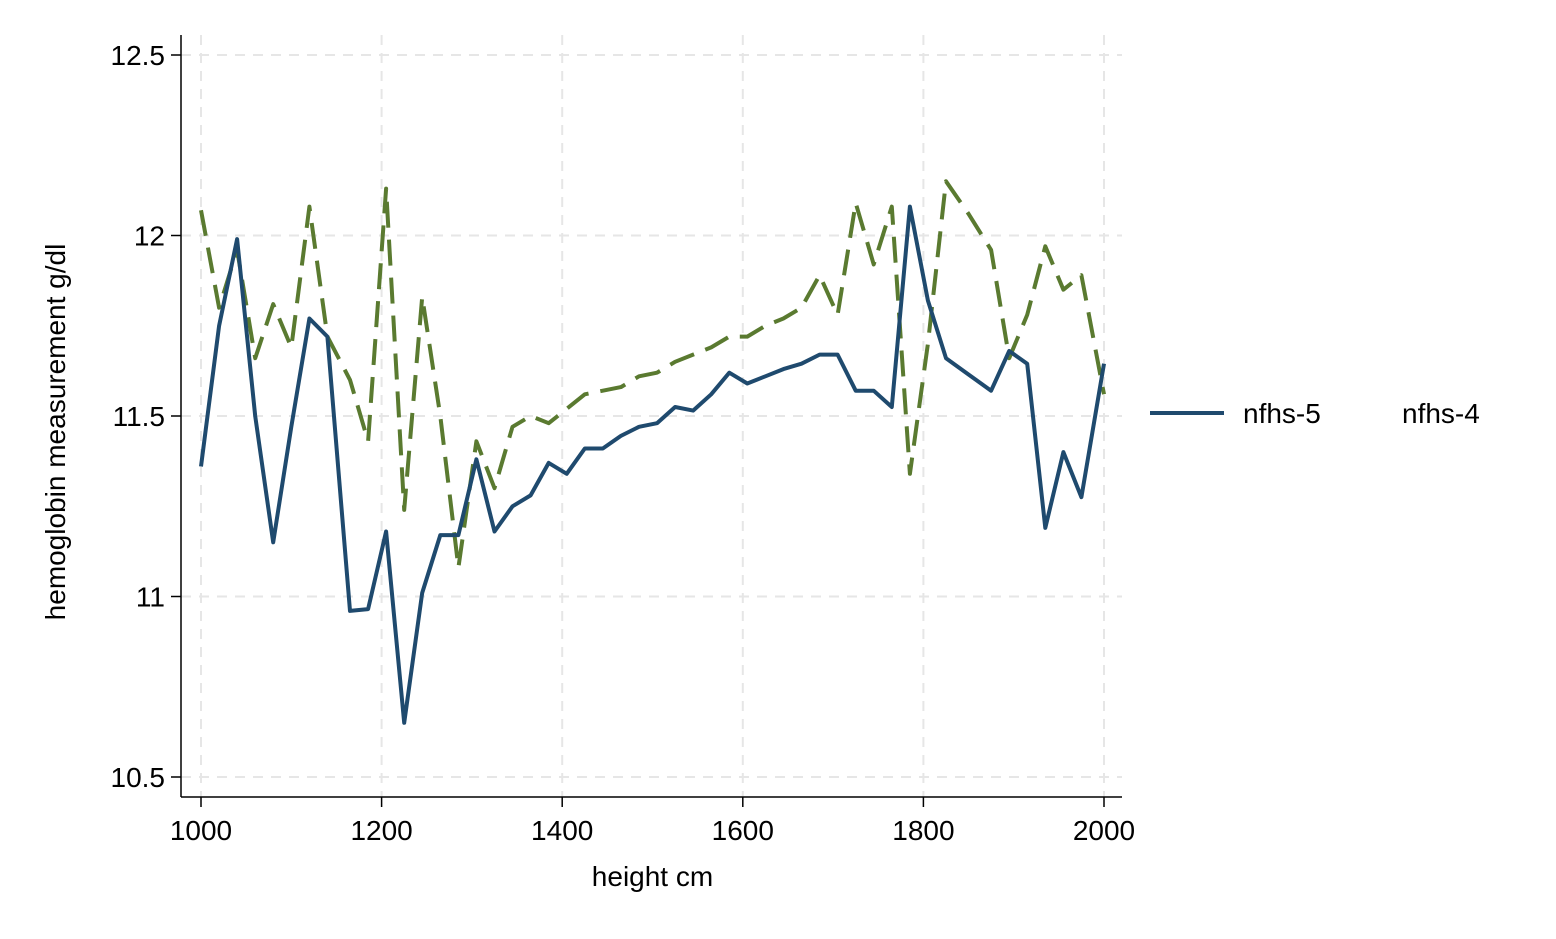  I want to click on y-tick-label: 11.5, so click(139, 416).